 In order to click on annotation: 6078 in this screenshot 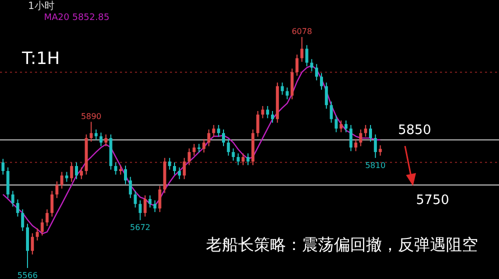, I will do `click(302, 31)`.